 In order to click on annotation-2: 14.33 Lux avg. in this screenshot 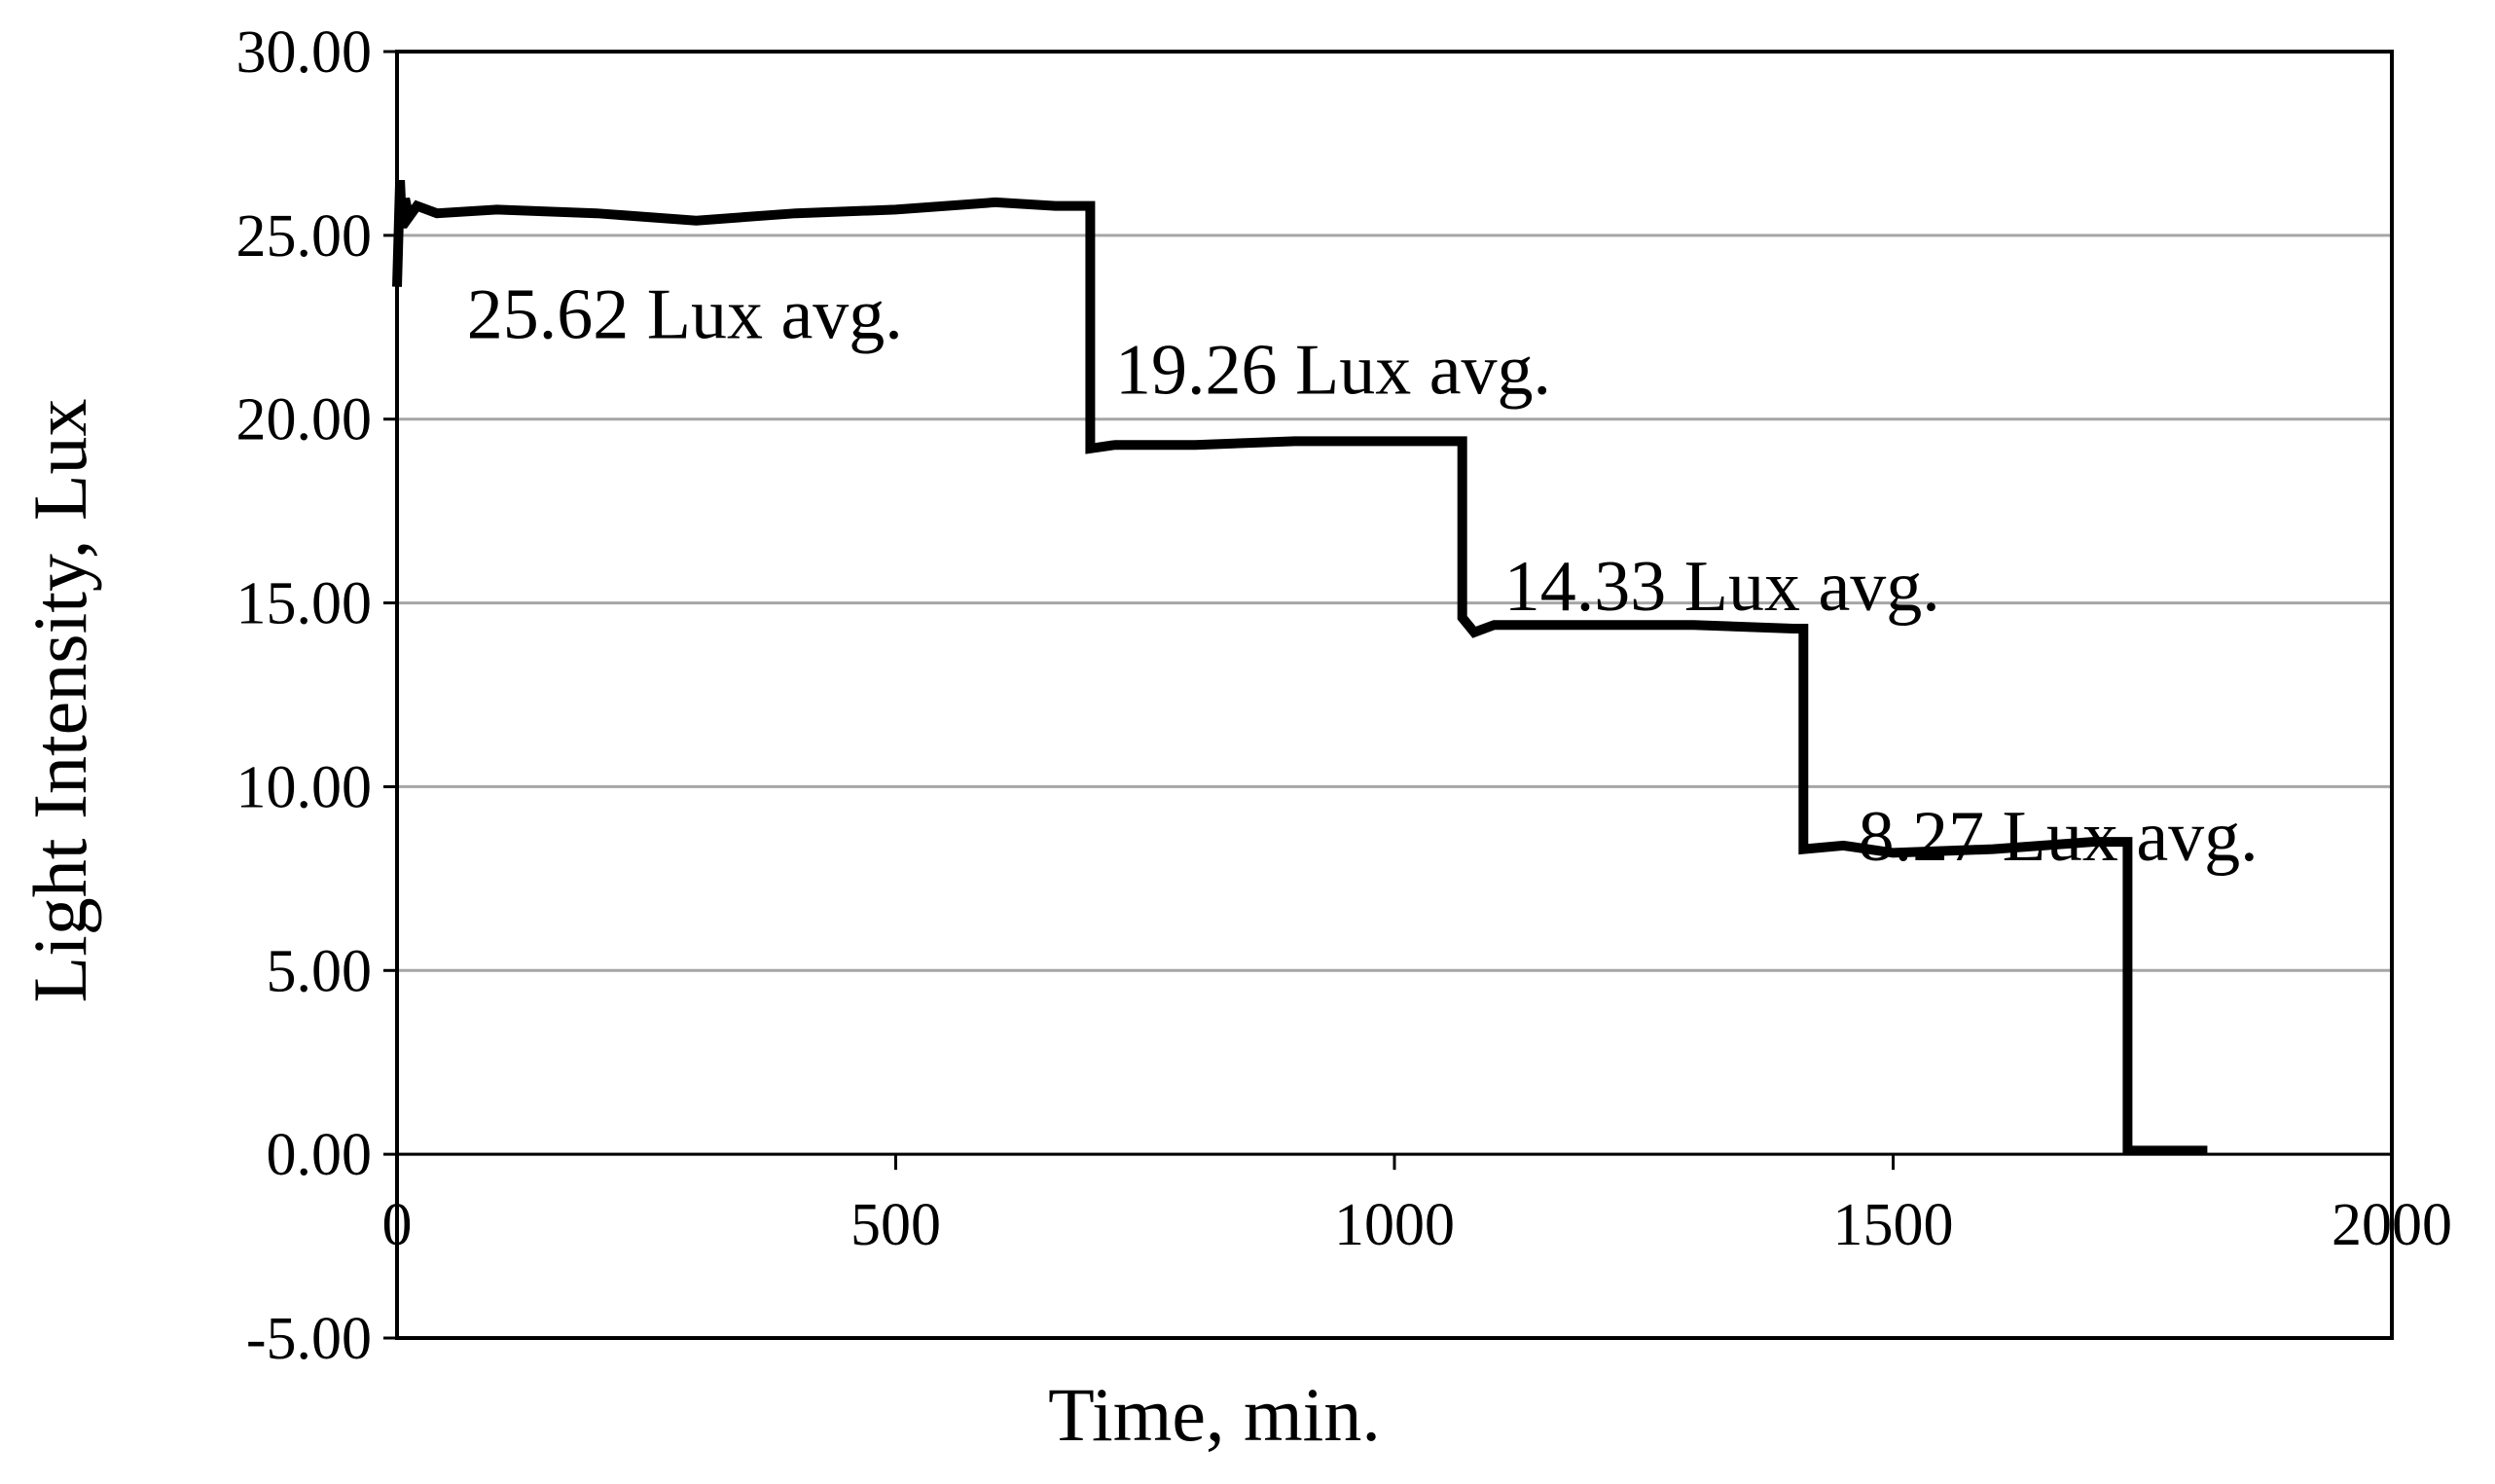, I will do `click(1722, 587)`.